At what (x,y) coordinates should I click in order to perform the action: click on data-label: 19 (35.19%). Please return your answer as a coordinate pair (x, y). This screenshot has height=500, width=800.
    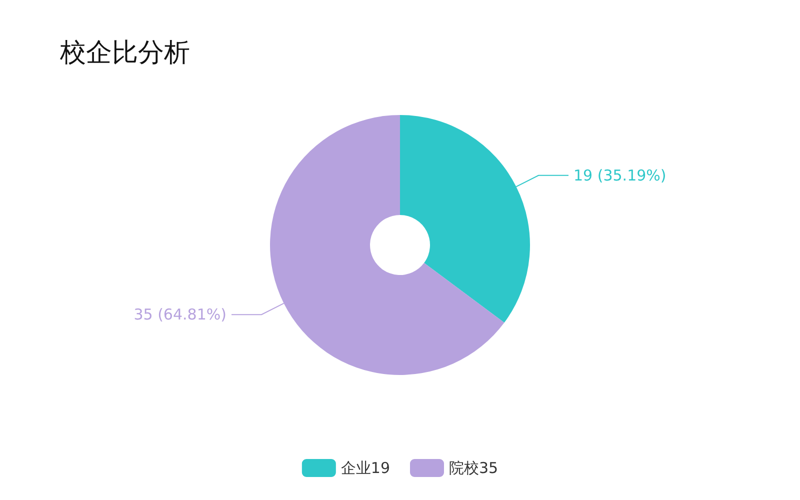
    Looking at the image, I should click on (620, 175).